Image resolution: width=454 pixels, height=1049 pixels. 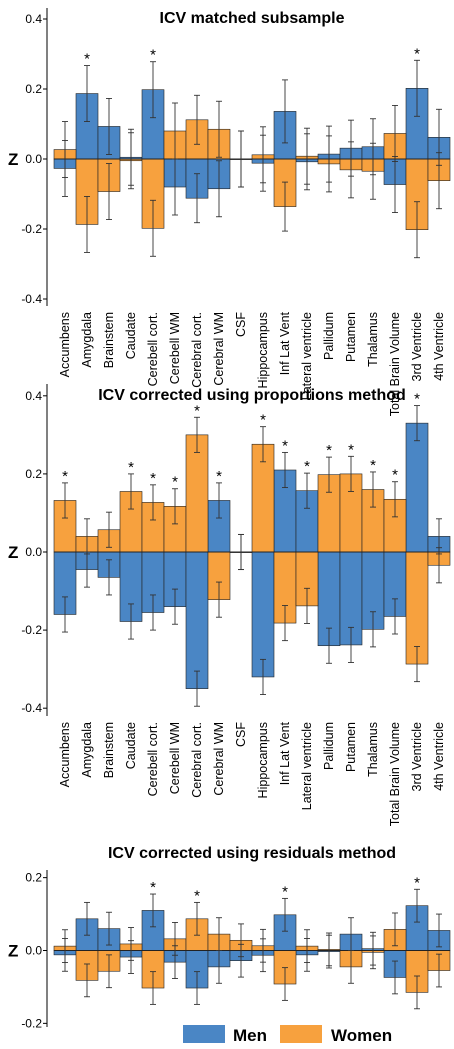 What do you see at coordinates (175, 482) in the screenshot?
I see `significance-star-cerebell-wm: *` at bounding box center [175, 482].